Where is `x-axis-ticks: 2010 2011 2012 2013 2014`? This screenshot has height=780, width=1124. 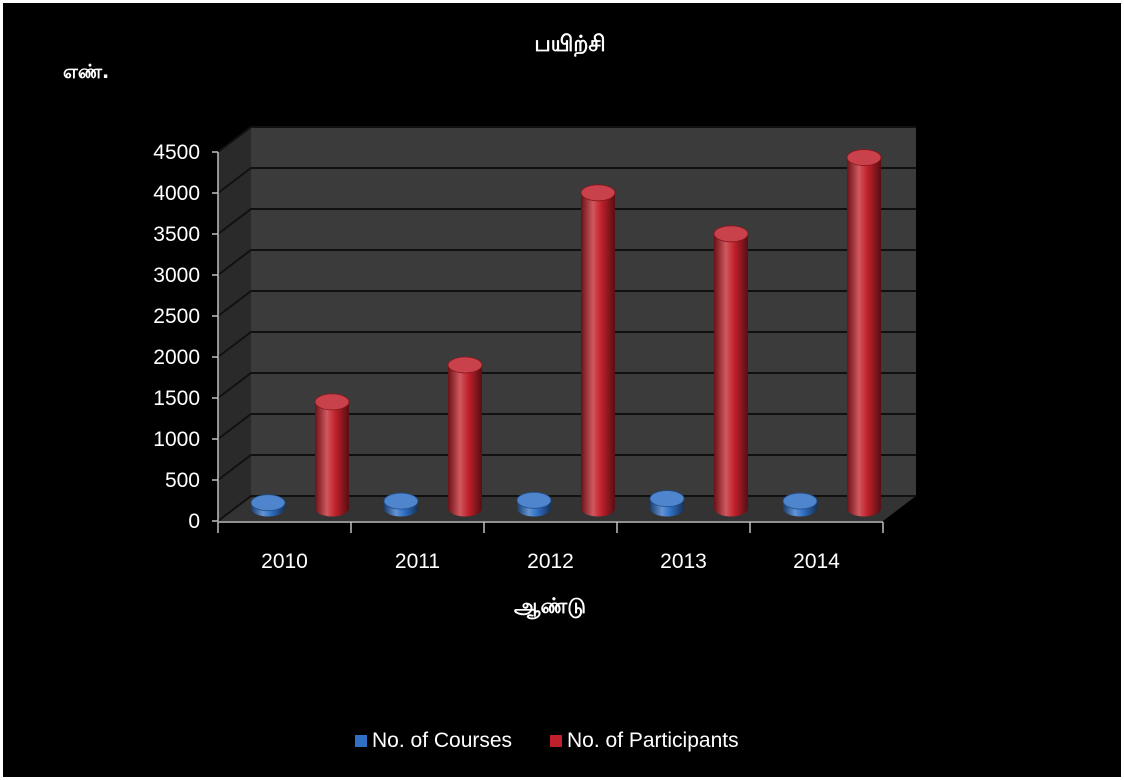 x-axis-ticks: 2010 2011 2012 2013 2014 is located at coordinates (550, 547).